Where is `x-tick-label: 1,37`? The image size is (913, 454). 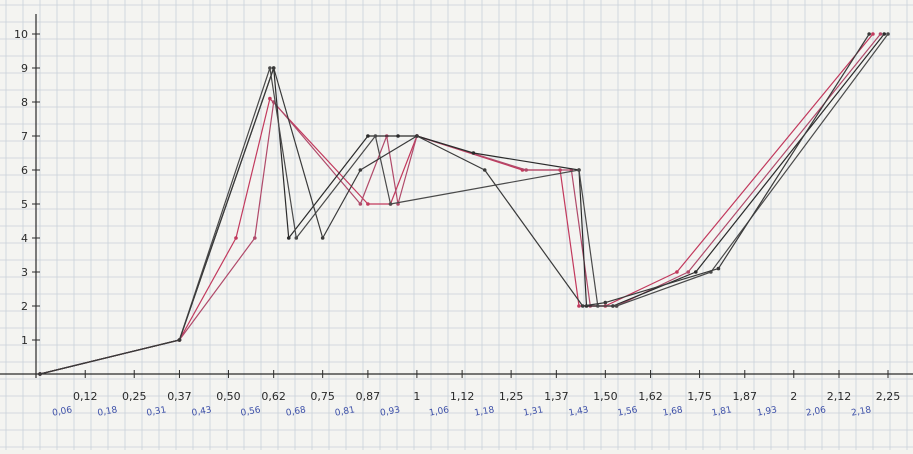 x-tick-label: 1,37 is located at coordinates (556, 396).